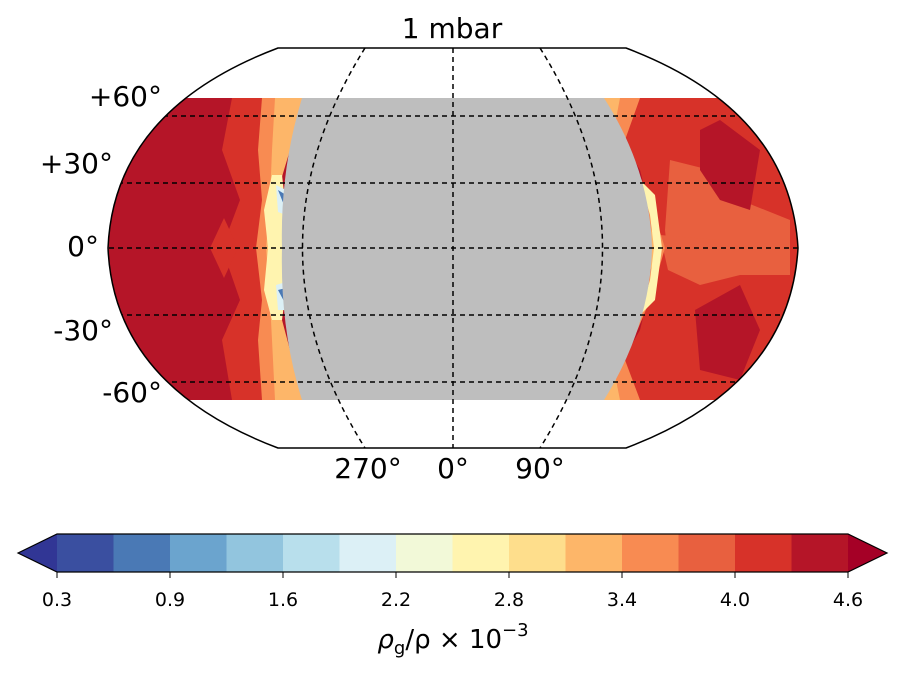 The image size is (905, 679). What do you see at coordinates (57, 600) in the screenshot?
I see `colorbar-tick-label: 0.3` at bounding box center [57, 600].